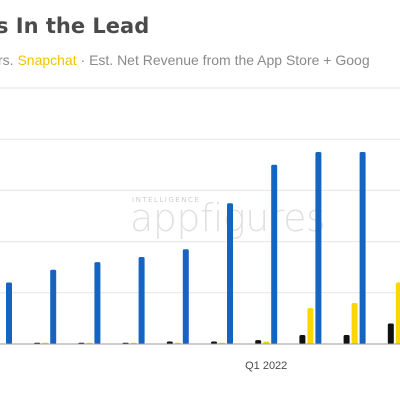 The width and height of the screenshot is (400, 400). Describe the element at coordinates (7, 60) in the screenshot. I see `subtitle-prefix: rs.` at that location.